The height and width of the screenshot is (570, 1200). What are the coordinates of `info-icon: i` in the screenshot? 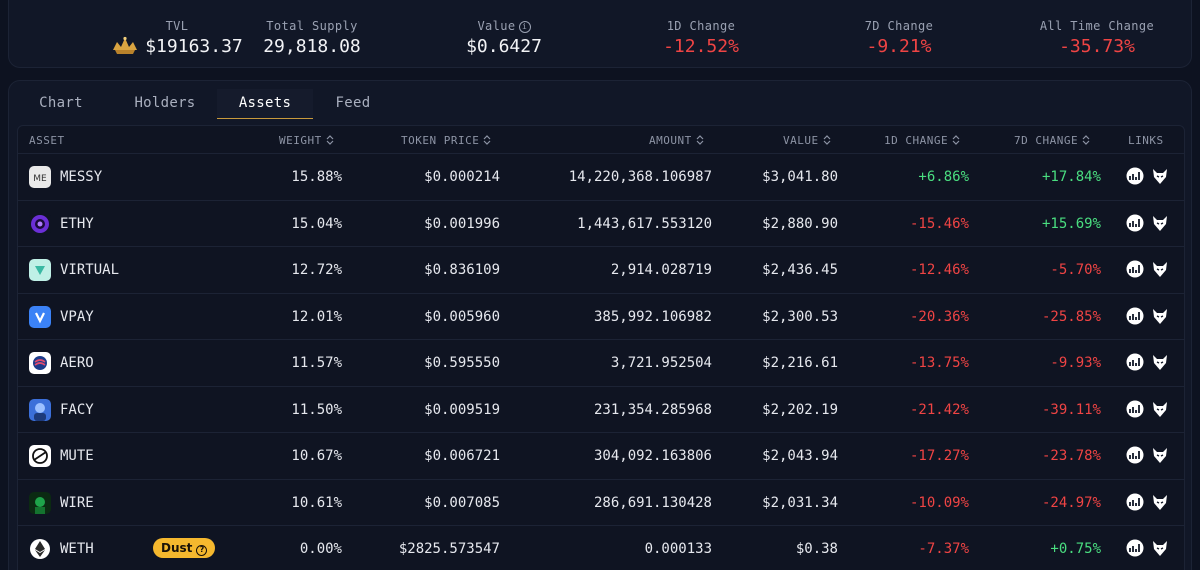 It's located at (524, 27).